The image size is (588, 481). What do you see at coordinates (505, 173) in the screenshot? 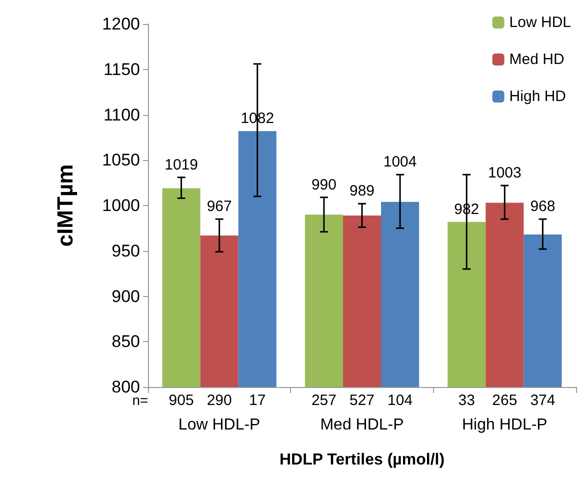
I see `data-label: 1003` at bounding box center [505, 173].